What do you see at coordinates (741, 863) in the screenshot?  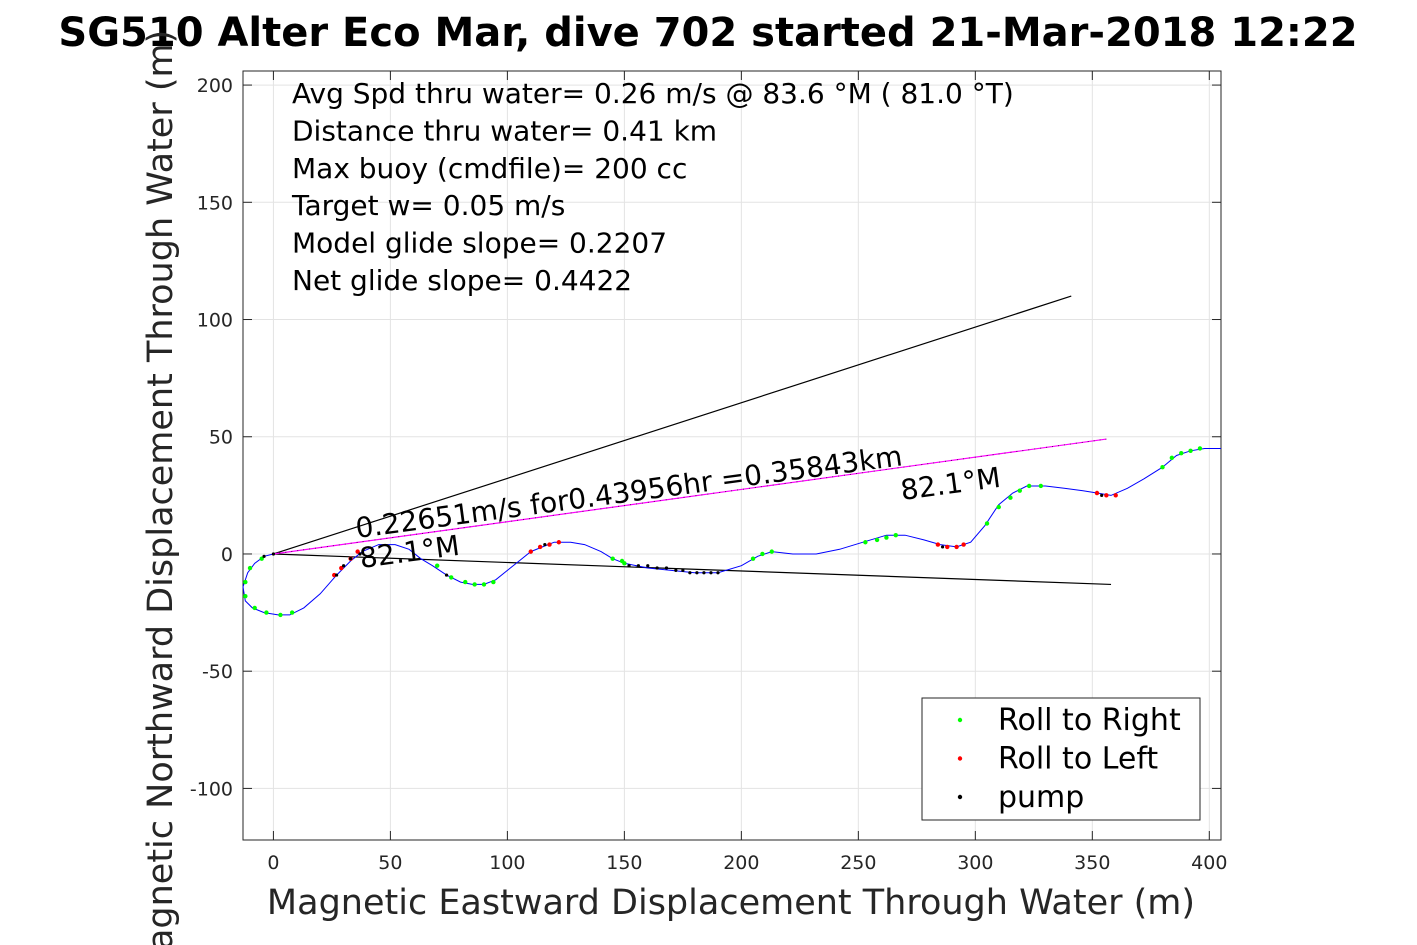 I see `x-tick-label: 200` at bounding box center [741, 863].